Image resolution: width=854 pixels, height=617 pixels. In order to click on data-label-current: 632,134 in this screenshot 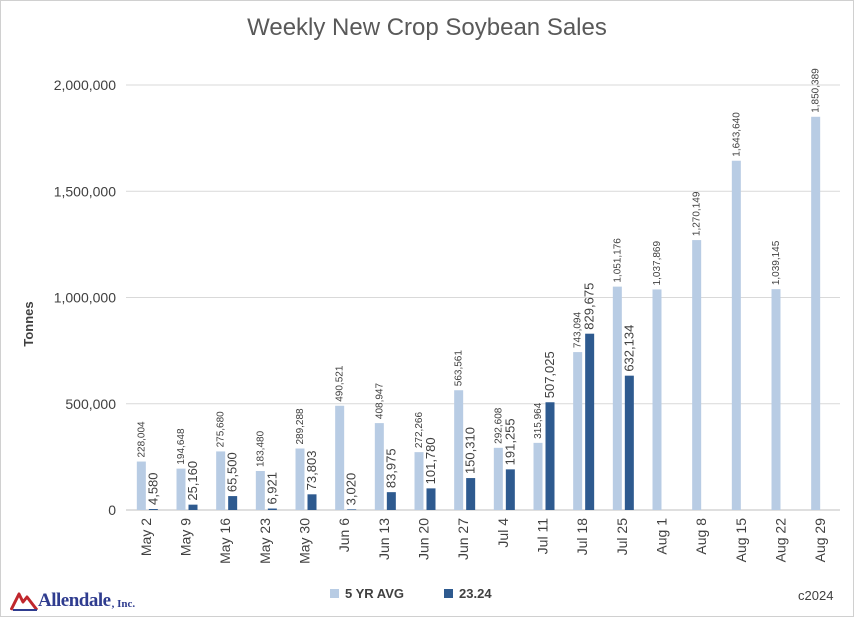, I will do `click(628, 348)`.